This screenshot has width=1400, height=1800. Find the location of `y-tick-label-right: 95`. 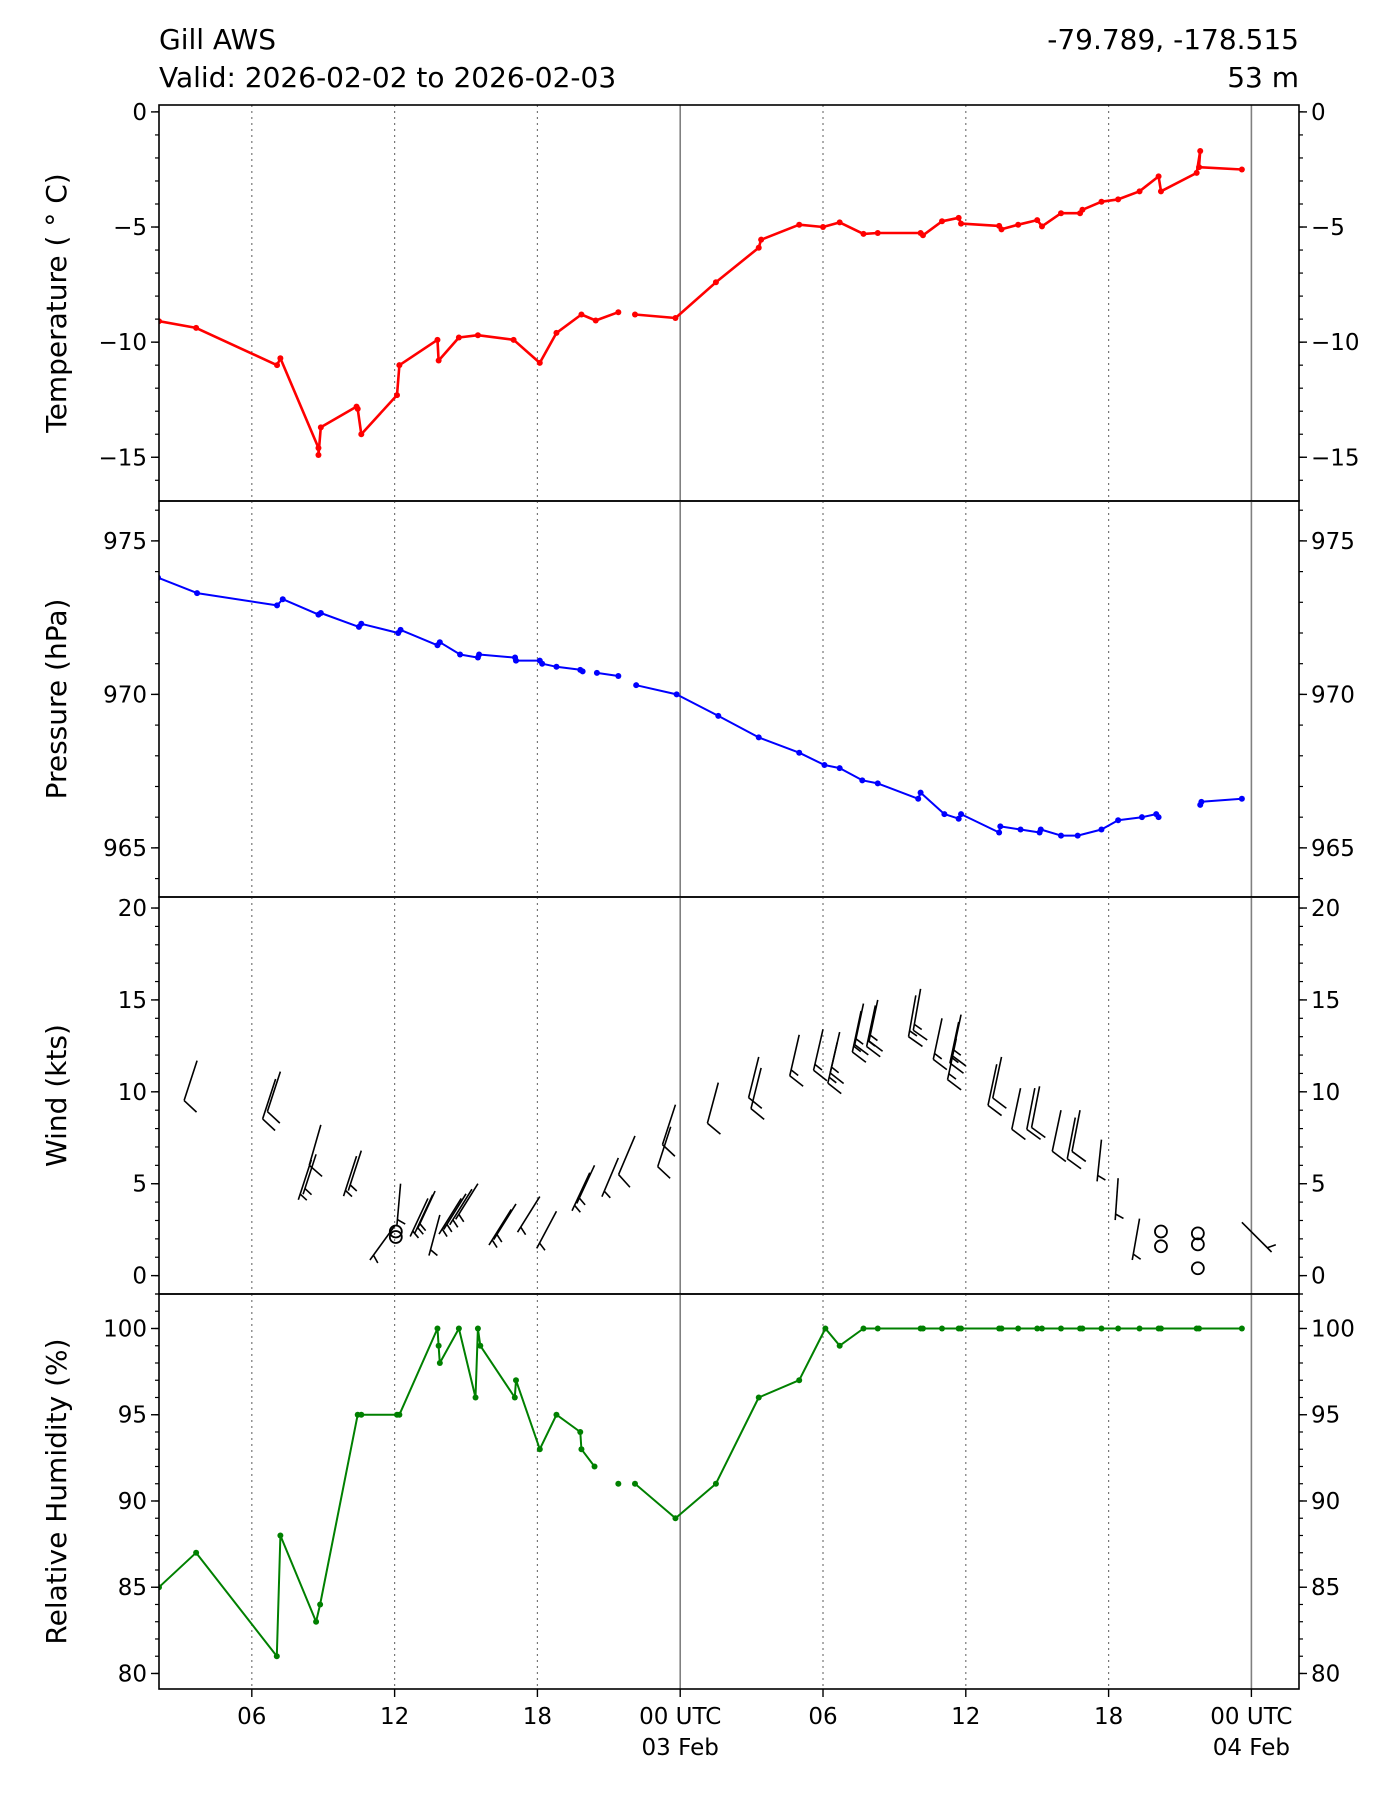

y-tick-label-right: 95 is located at coordinates (1325, 1416).